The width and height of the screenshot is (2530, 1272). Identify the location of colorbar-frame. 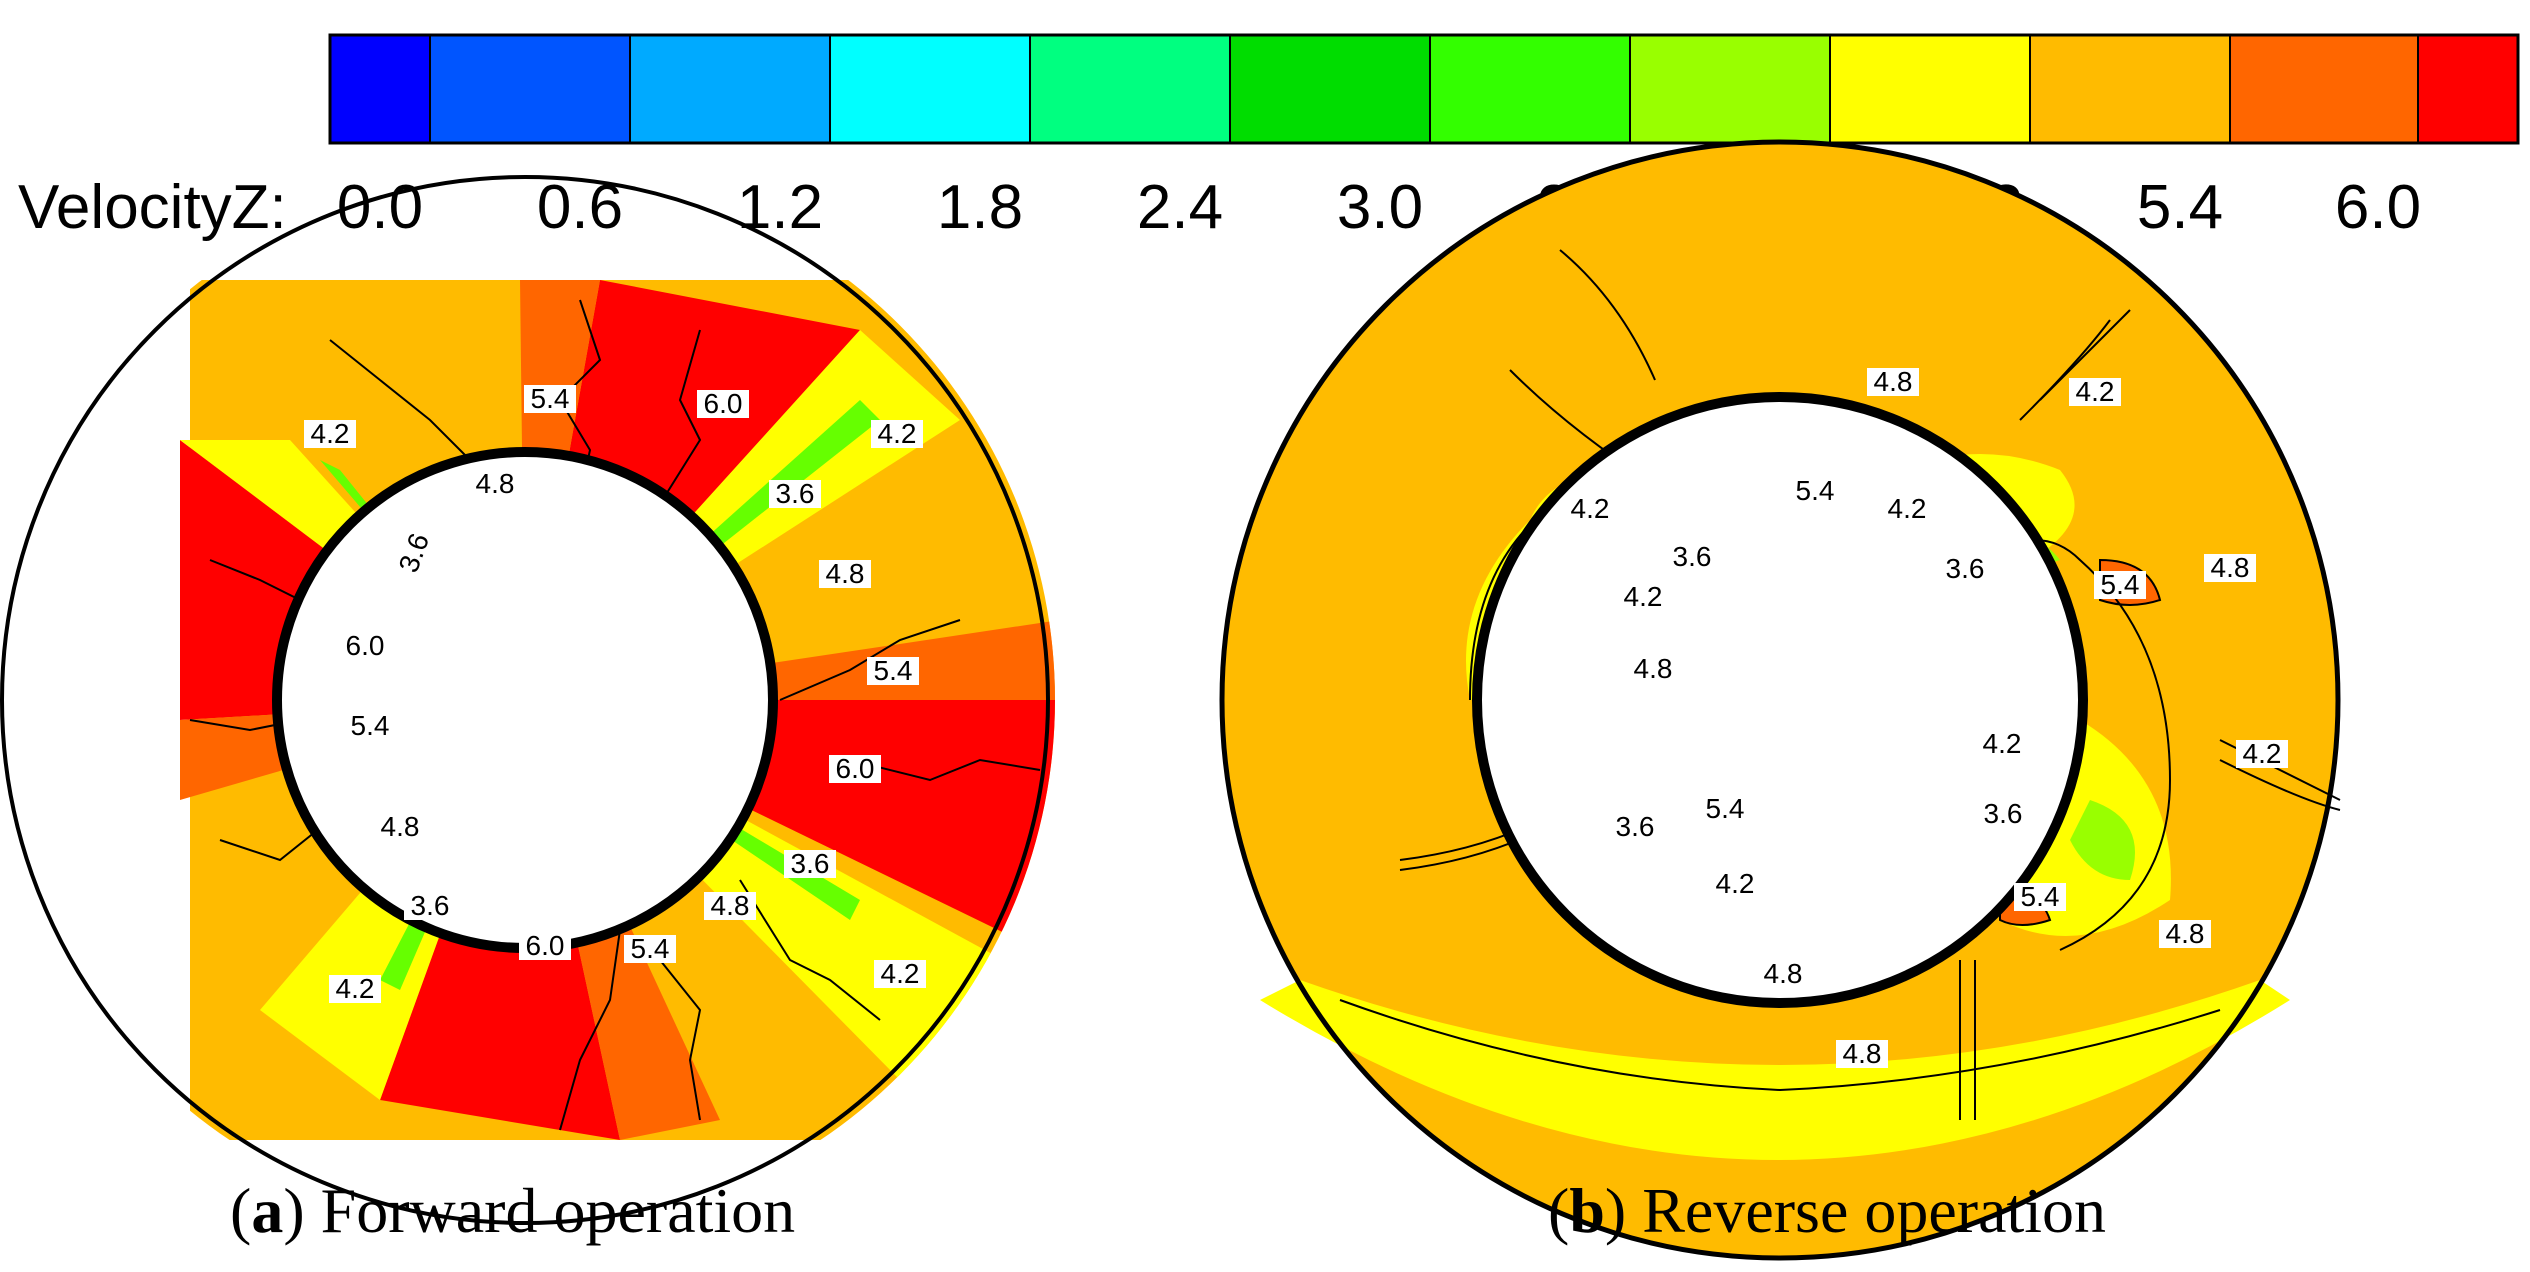
(1424, 89).